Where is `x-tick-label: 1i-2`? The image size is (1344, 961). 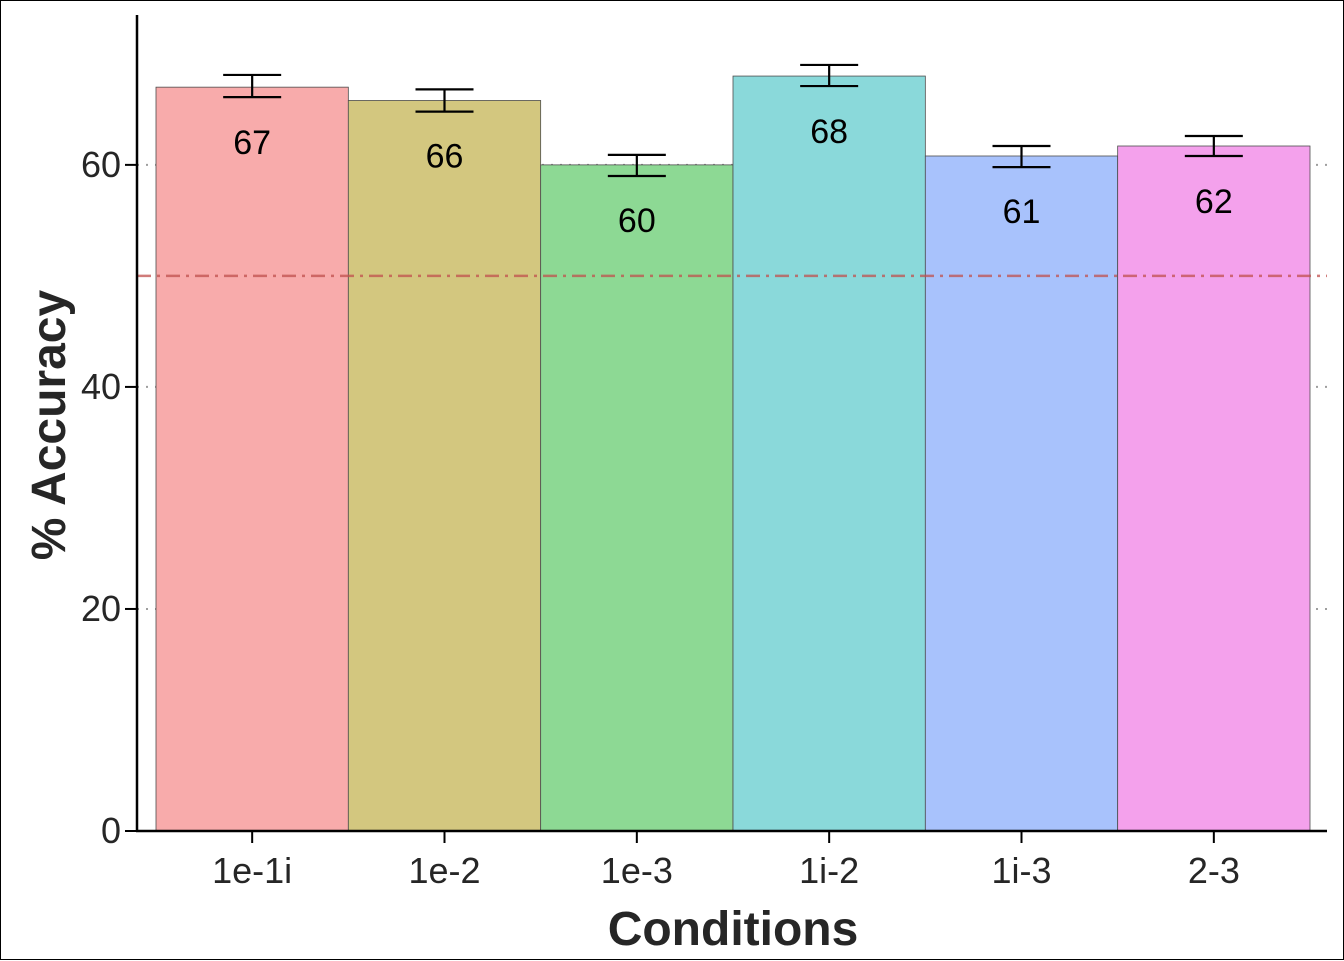
x-tick-label: 1i-2 is located at coordinates (829, 870).